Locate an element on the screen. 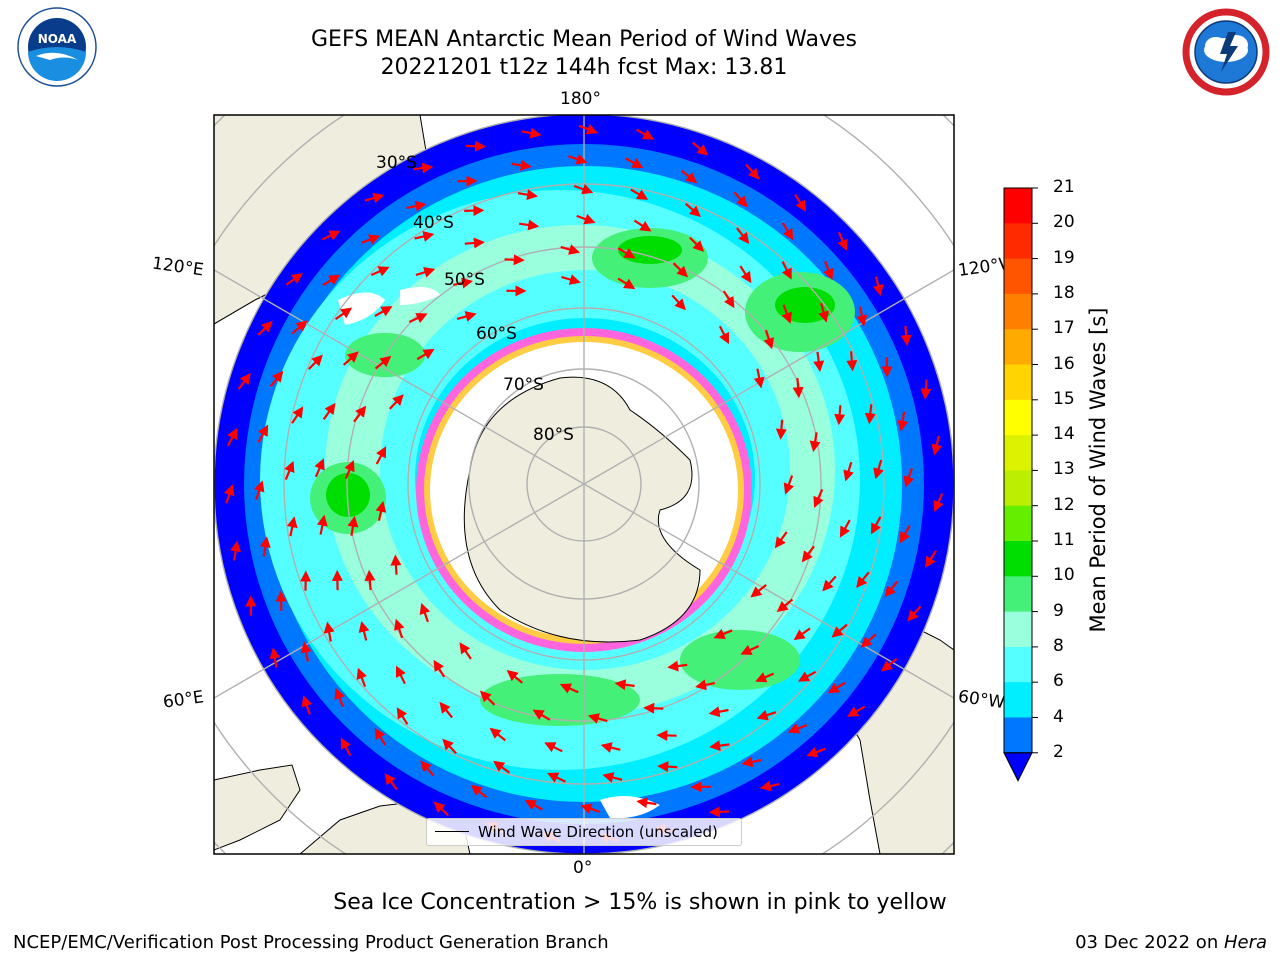 The image size is (1280, 960). lat-label-60s: 60°S is located at coordinates (496, 334).